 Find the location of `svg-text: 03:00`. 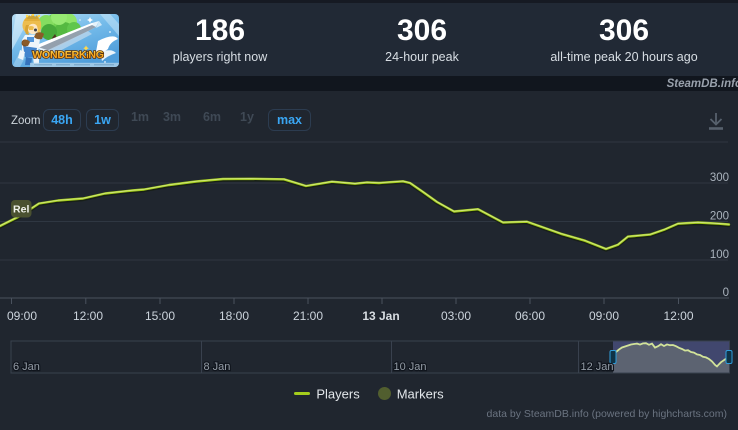

svg-text: 03:00 is located at coordinates (456, 316).